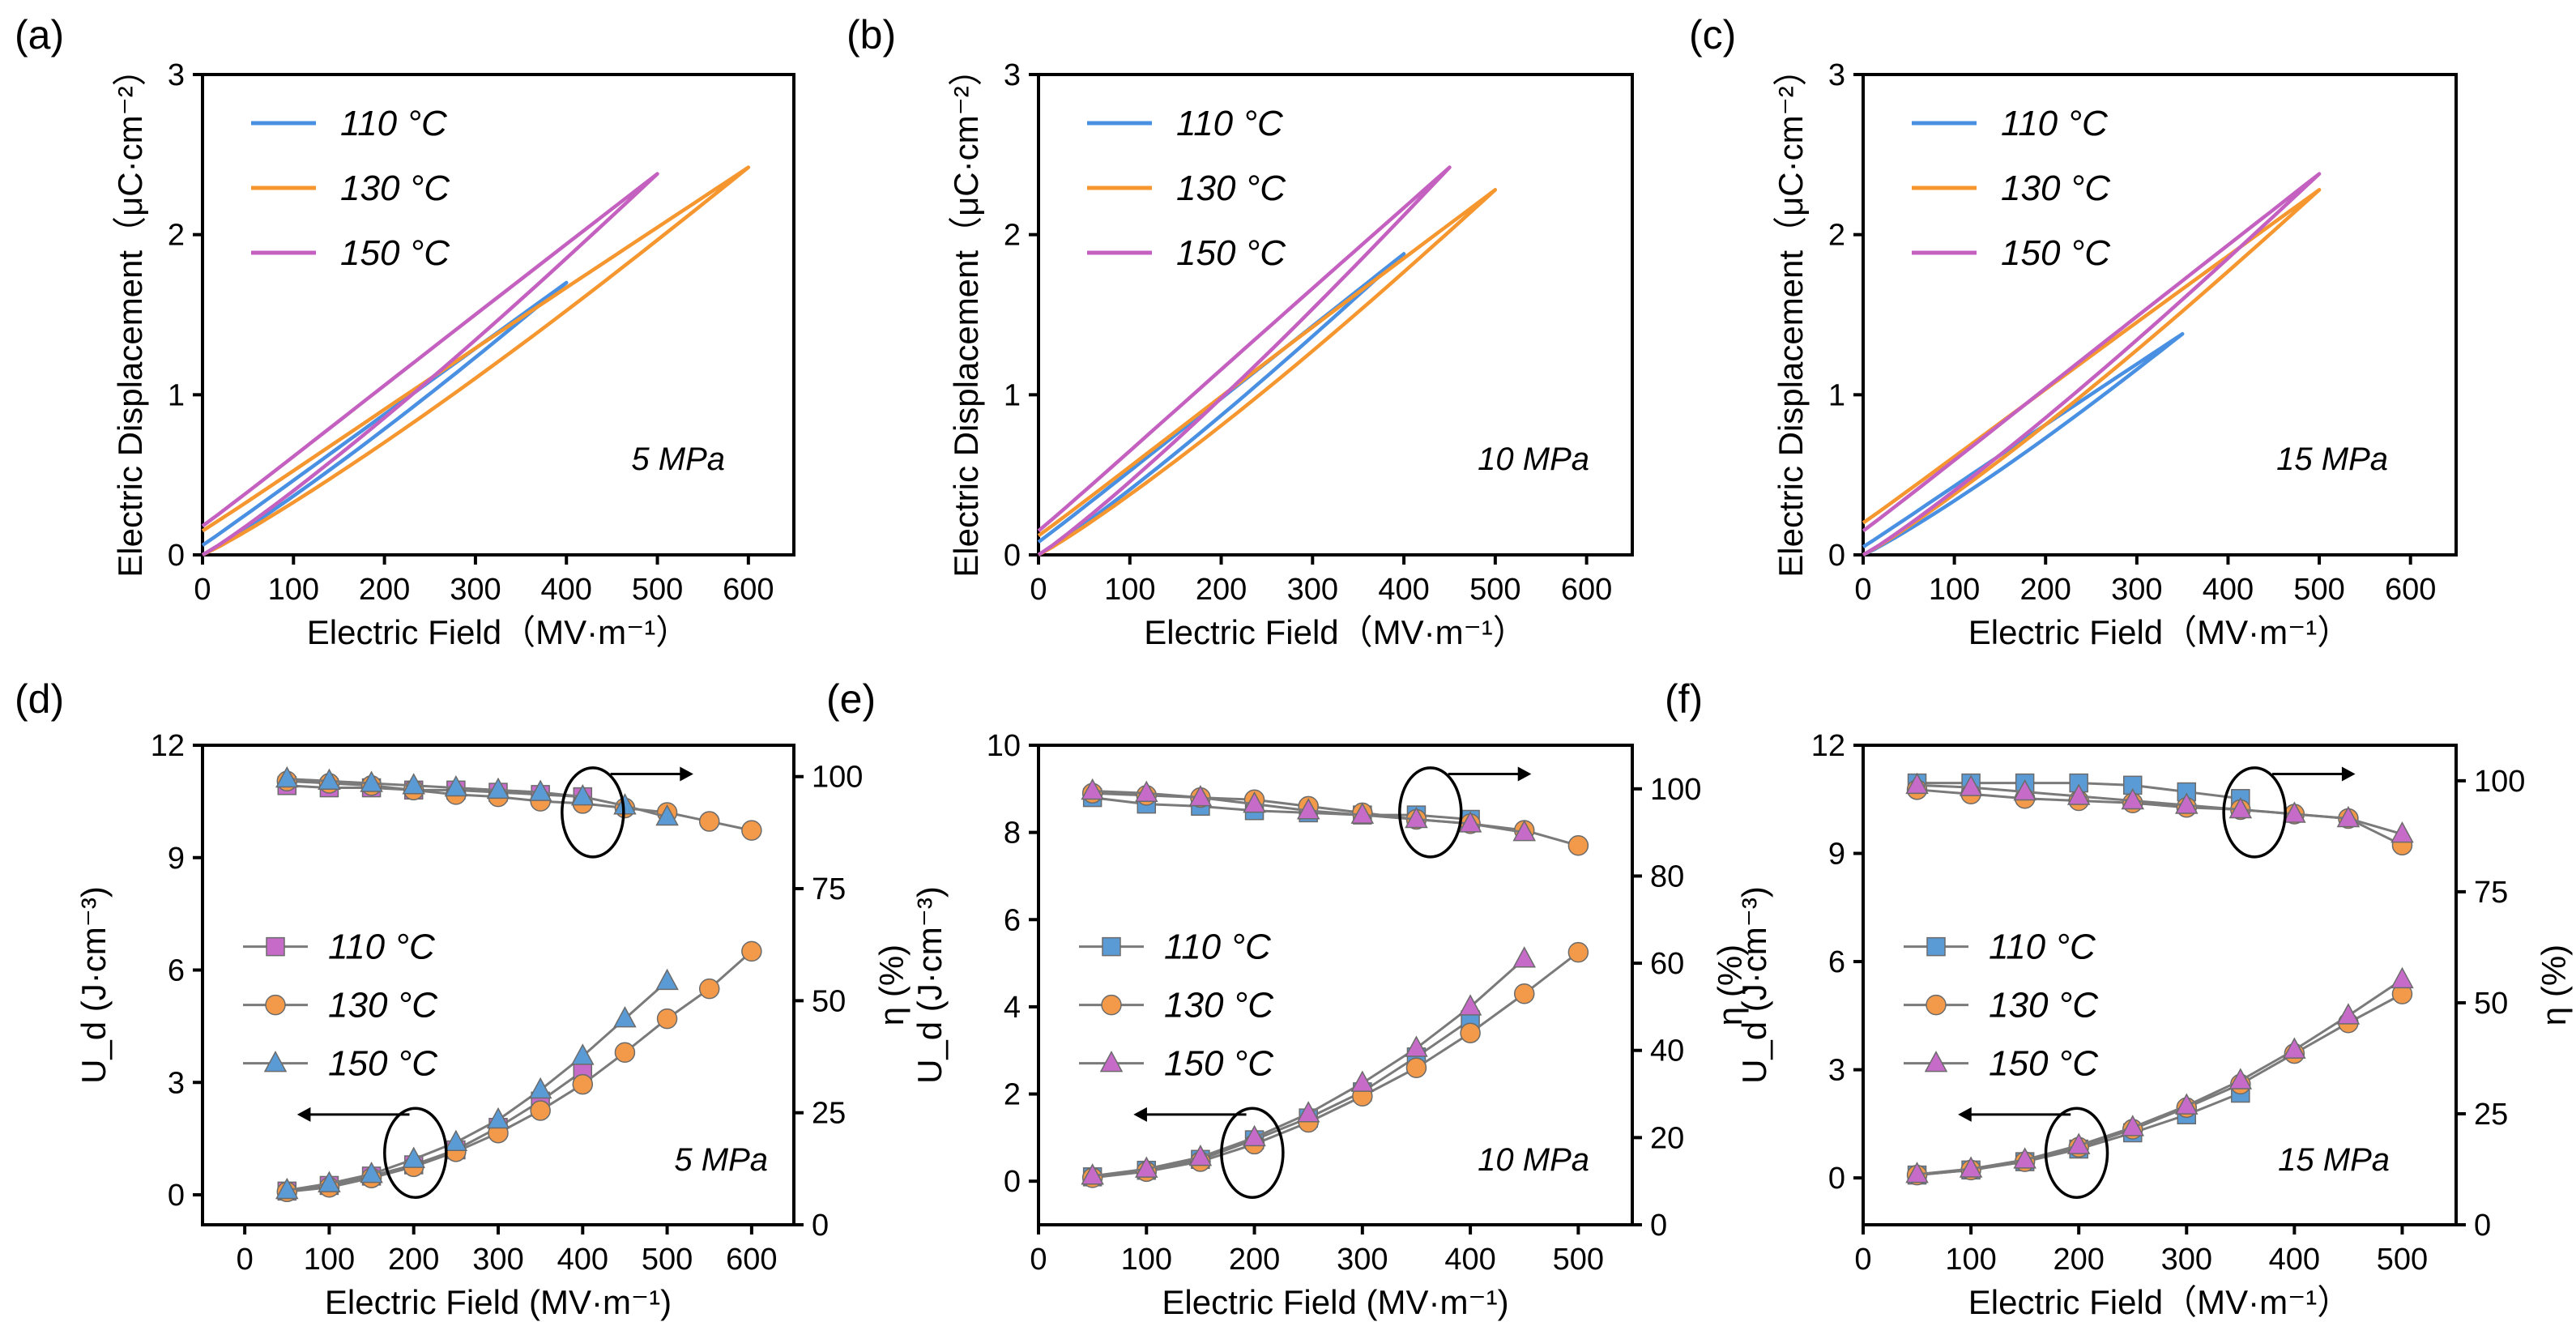 This screenshot has height=1339, width=2576. Describe the element at coordinates (851, 699) in the screenshot. I see `panel-letter: (e)` at that location.